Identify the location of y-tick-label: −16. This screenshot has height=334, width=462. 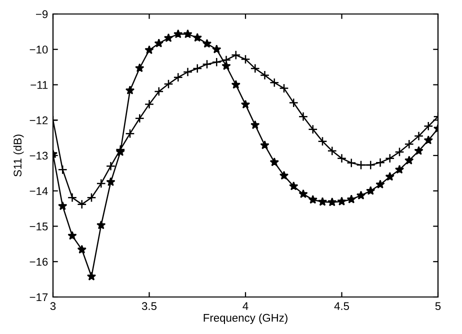
(39, 262).